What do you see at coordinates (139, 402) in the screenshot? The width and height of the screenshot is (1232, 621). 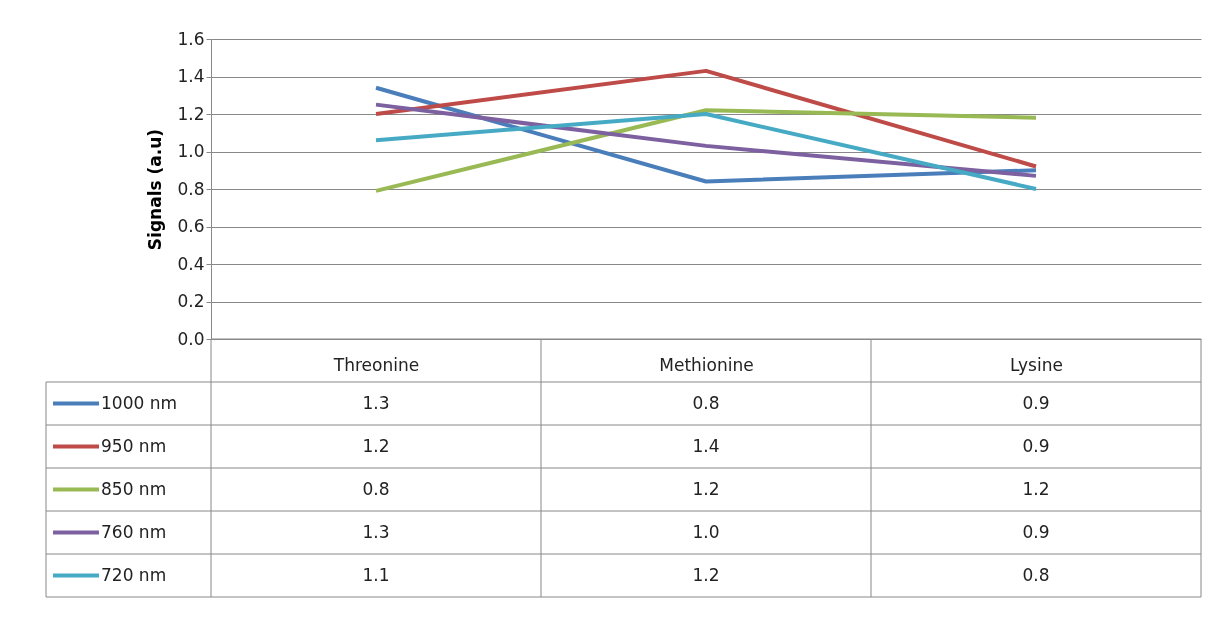 I see `legend-label: 1000 nm` at bounding box center [139, 402].